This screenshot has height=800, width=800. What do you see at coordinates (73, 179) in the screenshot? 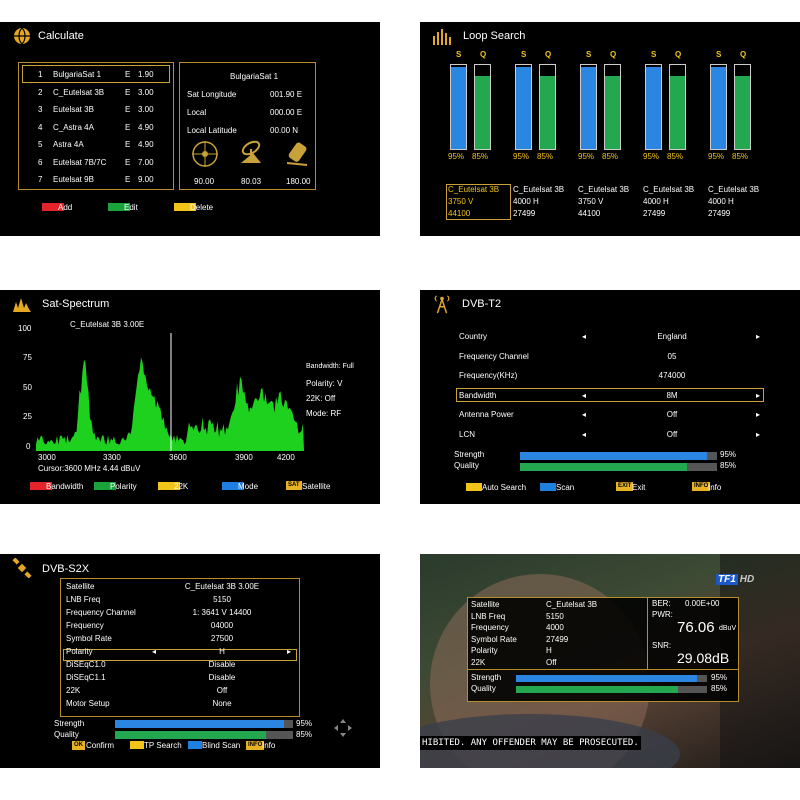
I see `list-item-name: Eutelsat 9B` at bounding box center [73, 179].